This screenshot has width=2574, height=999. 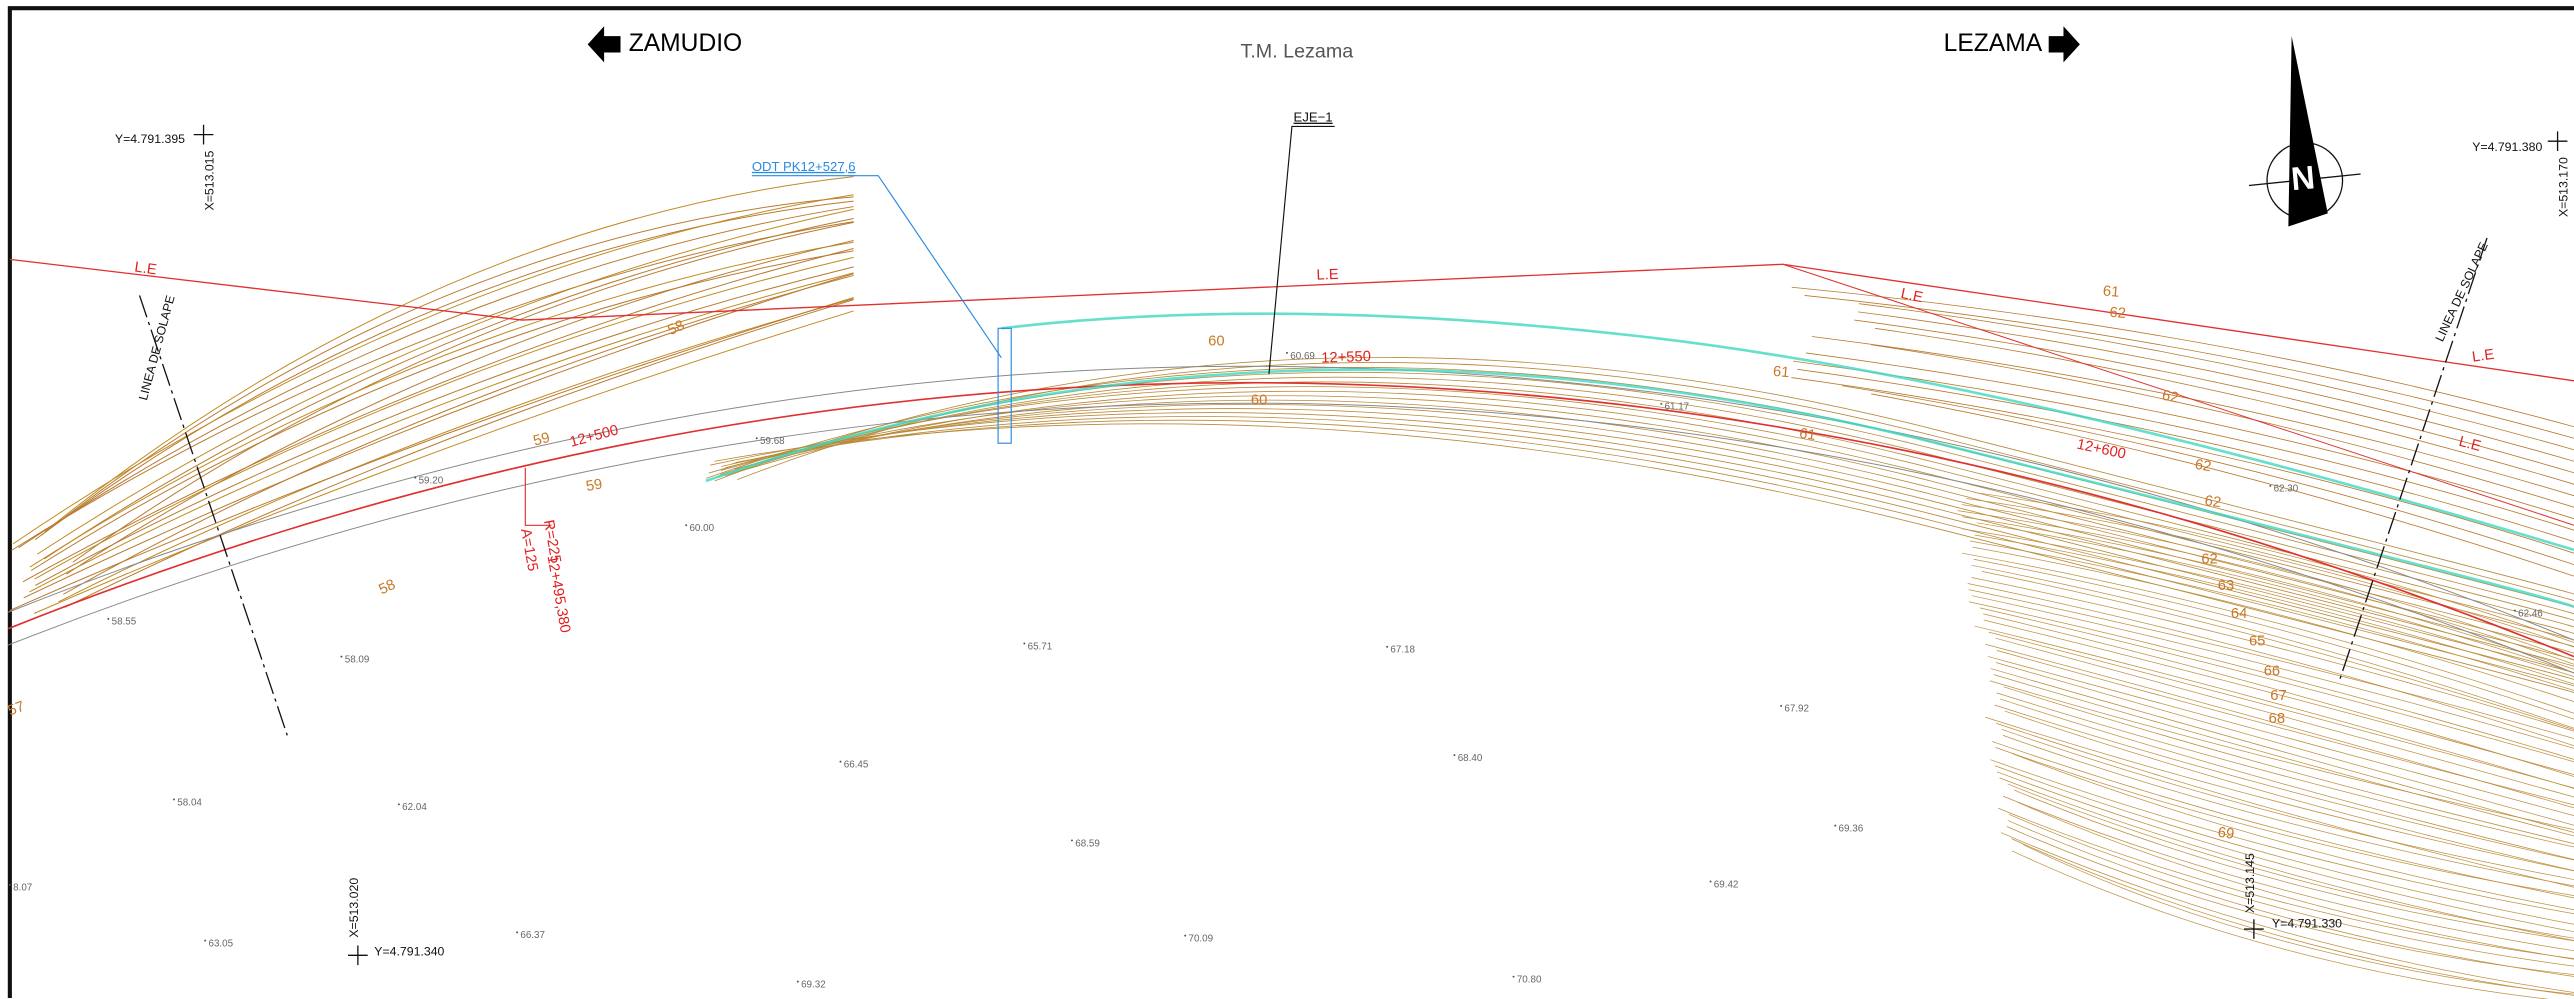 What do you see at coordinates (1040, 646) in the screenshot?
I see `spot-height: 65.71` at bounding box center [1040, 646].